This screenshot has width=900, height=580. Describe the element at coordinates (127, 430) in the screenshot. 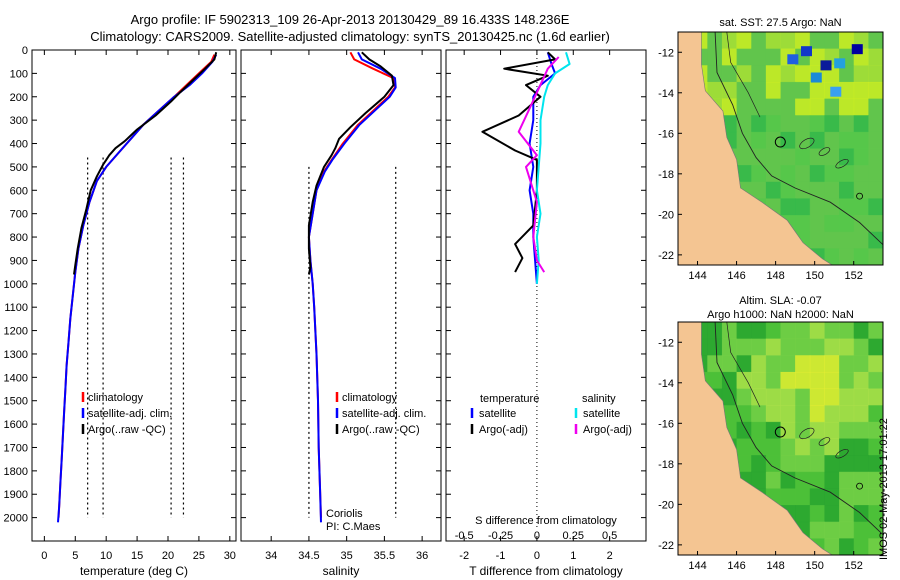

I see `temperature-legend-label-2: Argo(..raw -QC)` at that location.